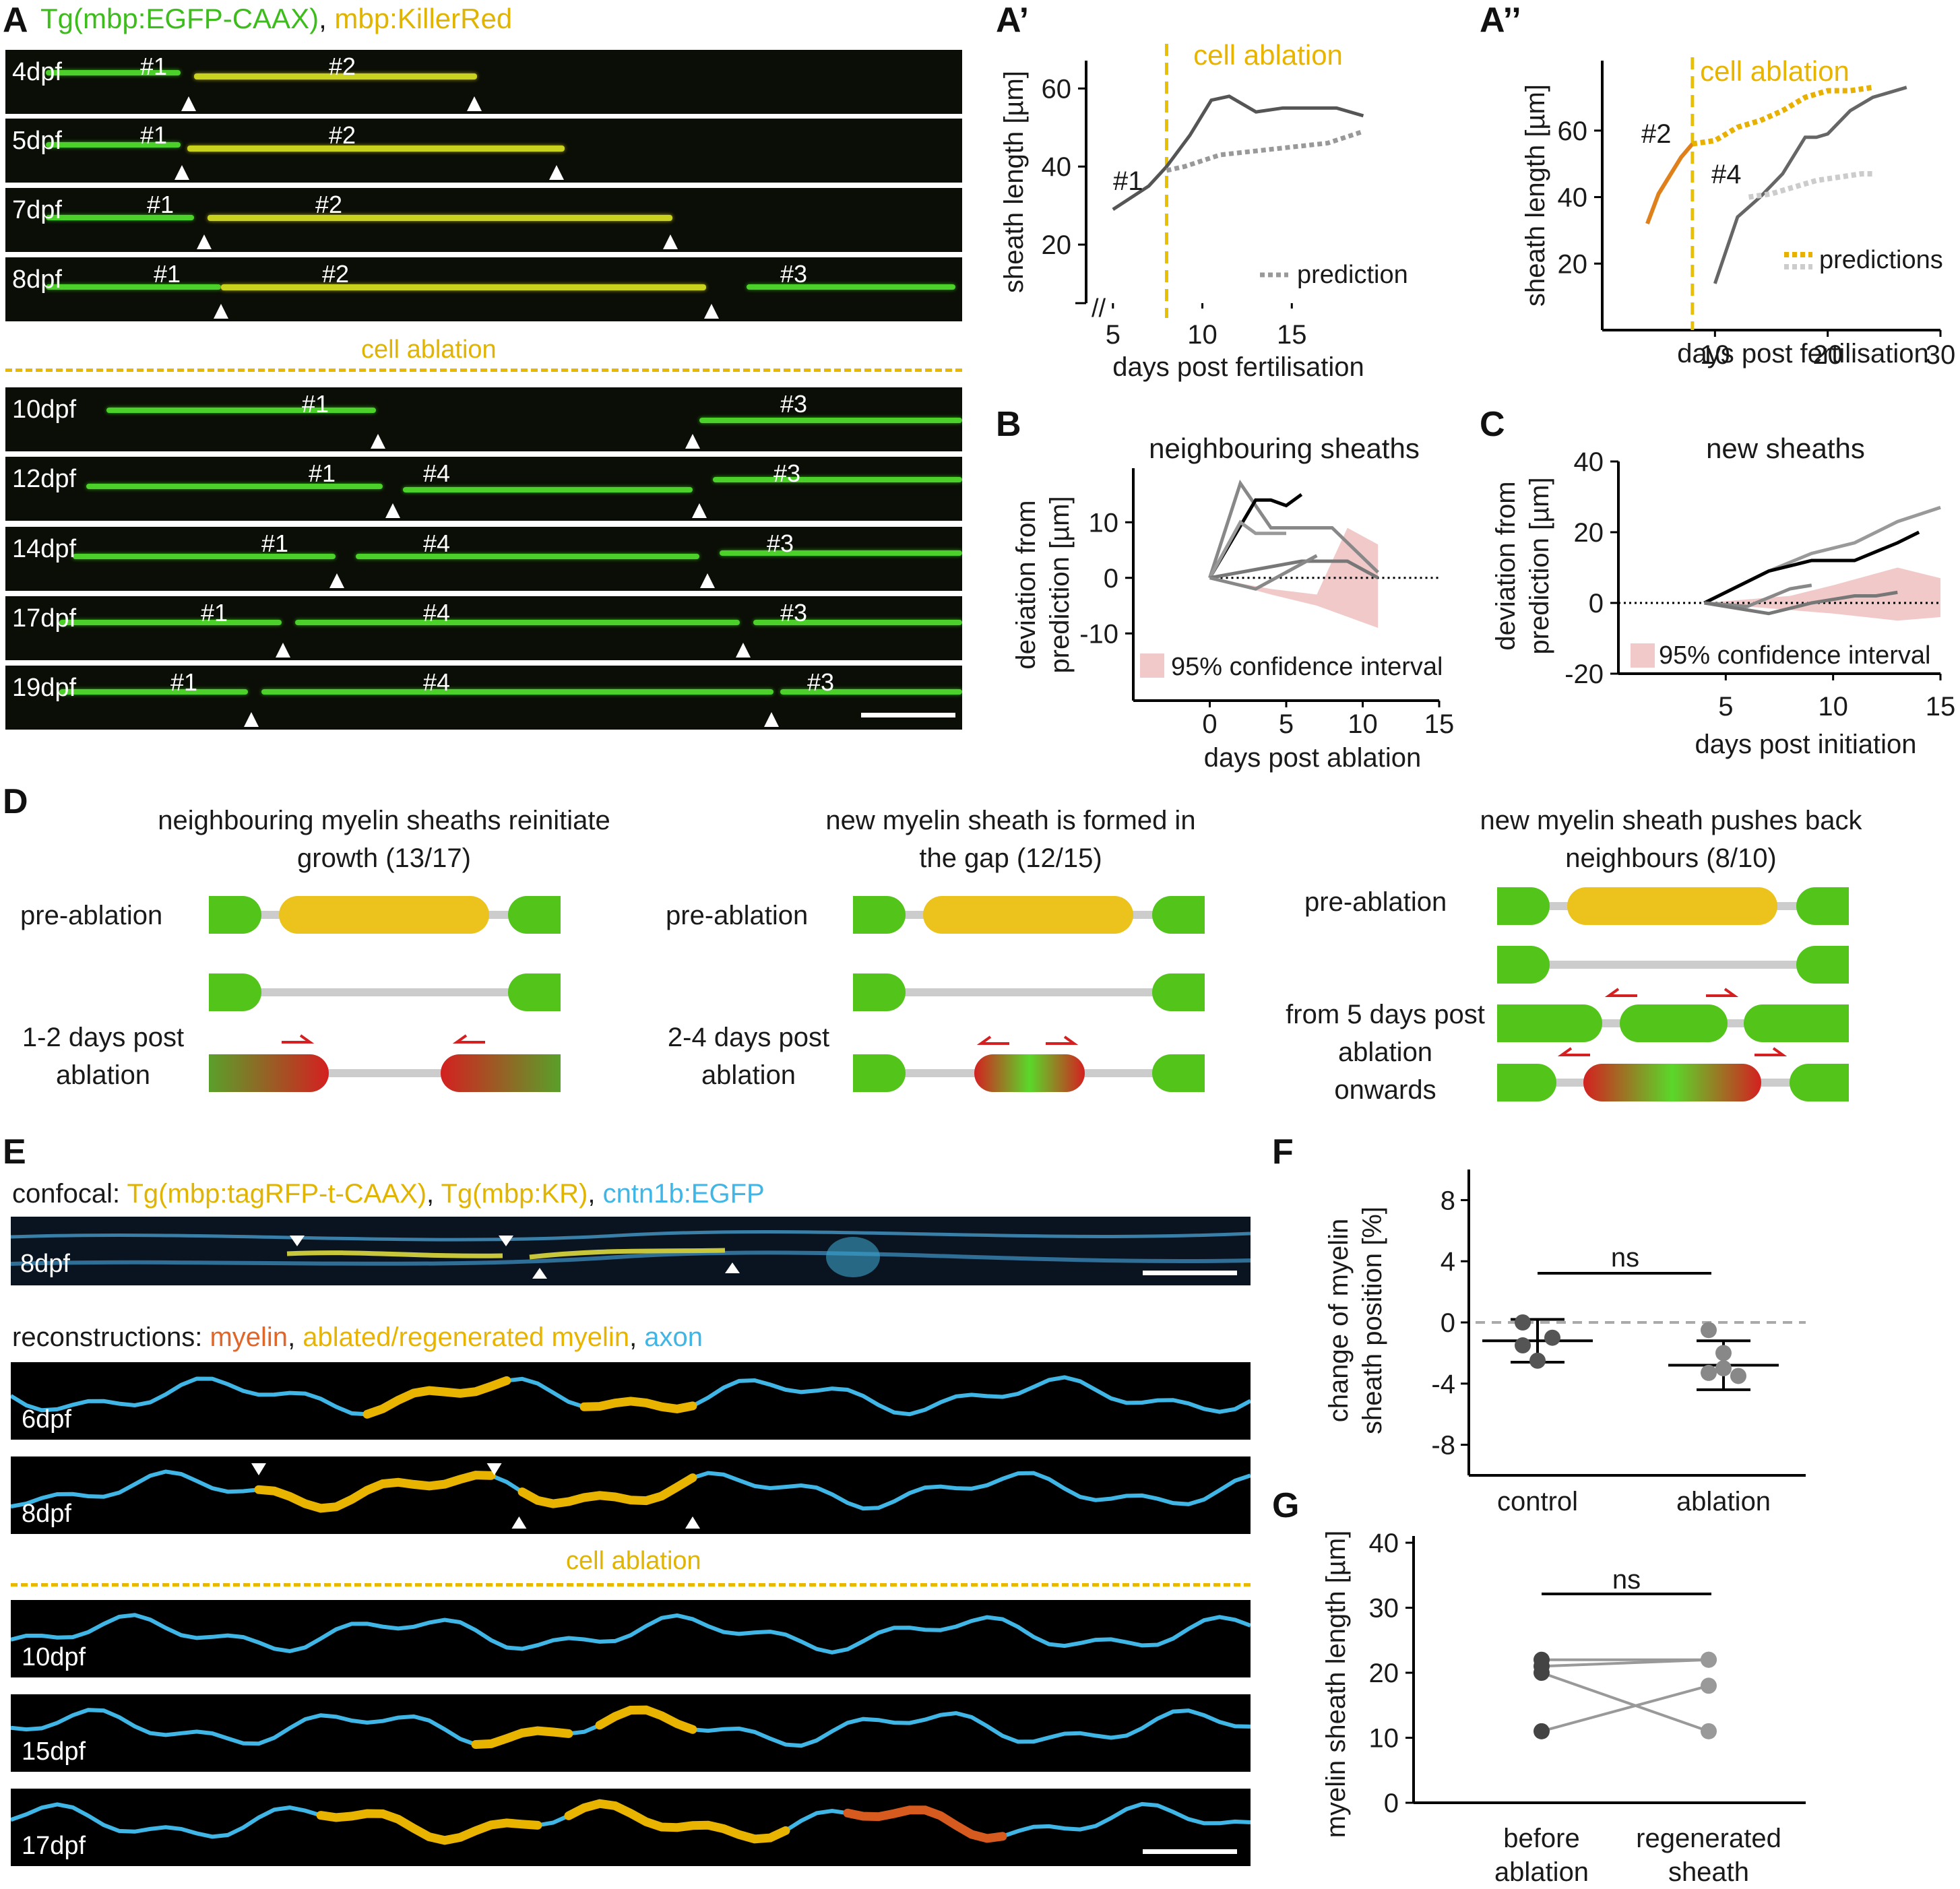 This screenshot has height=1889, width=1960. What do you see at coordinates (1286, 1505) in the screenshot?
I see `panel-label-g: G` at bounding box center [1286, 1505].